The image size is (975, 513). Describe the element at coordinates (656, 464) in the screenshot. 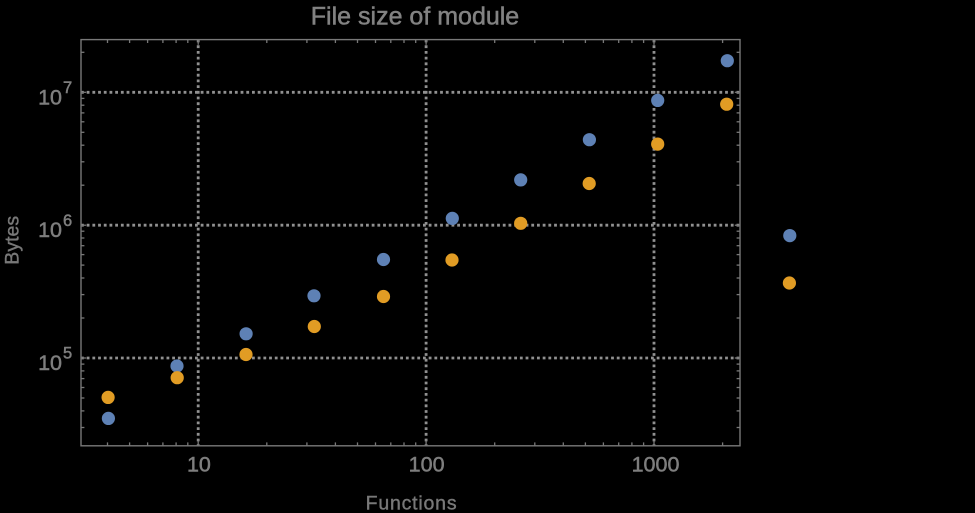

I see `svg-text: 1000` at that location.